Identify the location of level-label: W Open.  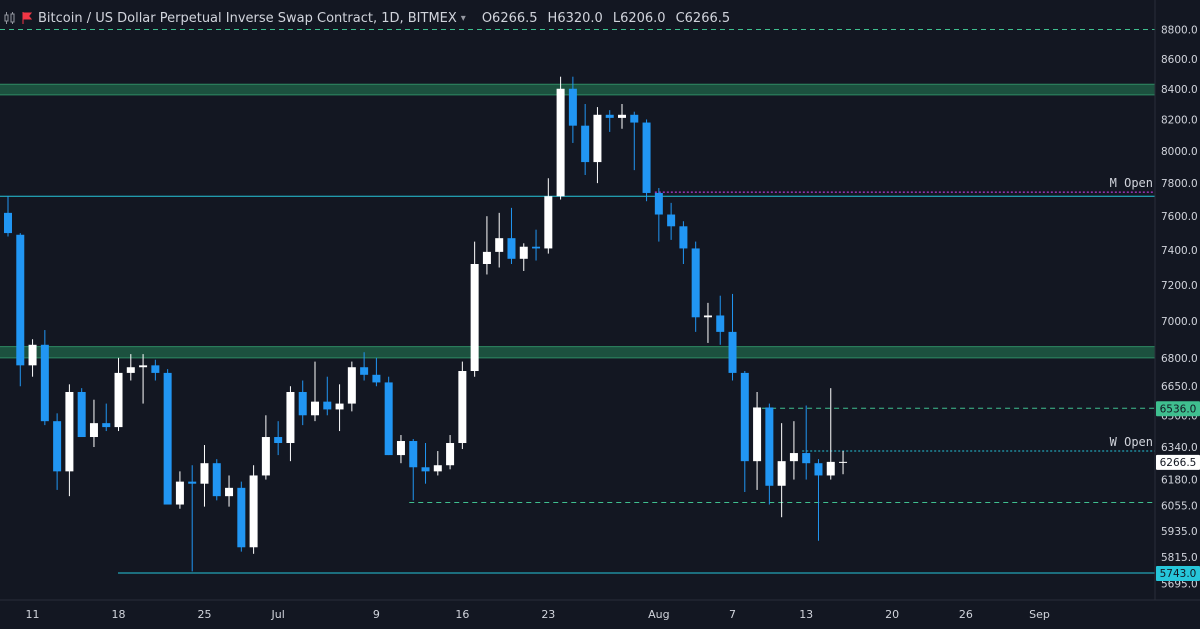
(1131, 442).